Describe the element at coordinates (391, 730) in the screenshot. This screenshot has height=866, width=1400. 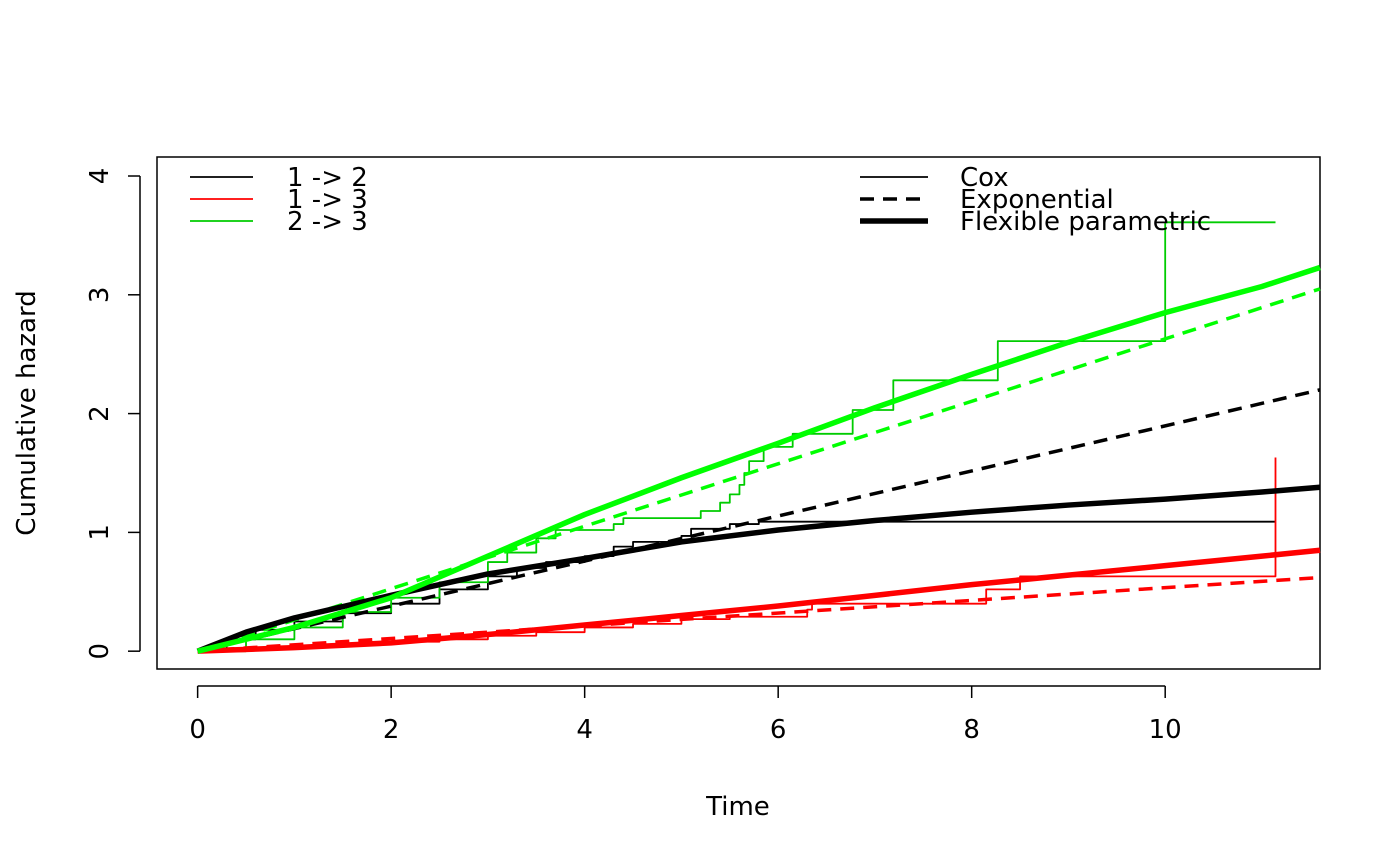
I see `x-tick-label: 2` at that location.